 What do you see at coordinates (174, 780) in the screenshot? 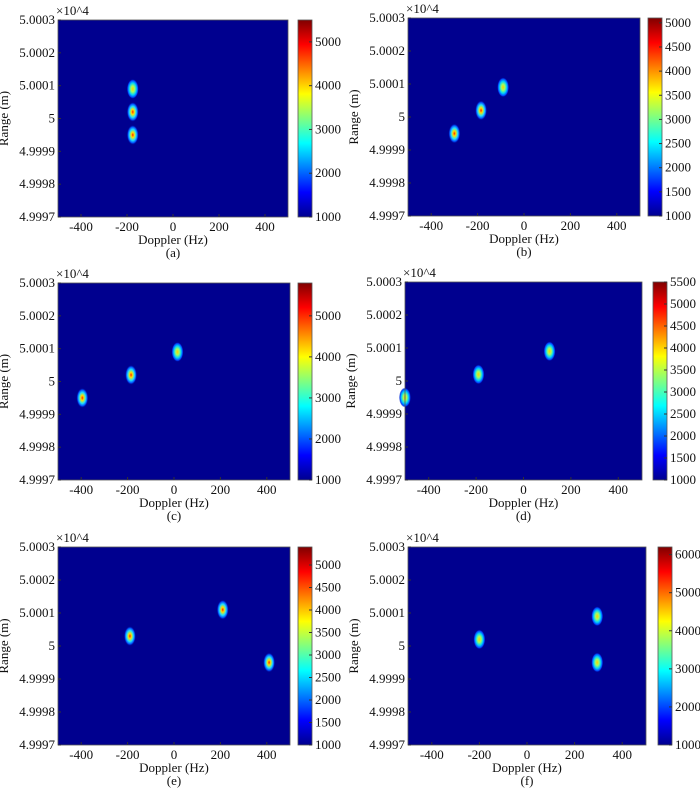
I see `subplot-caption: (e)` at bounding box center [174, 780].